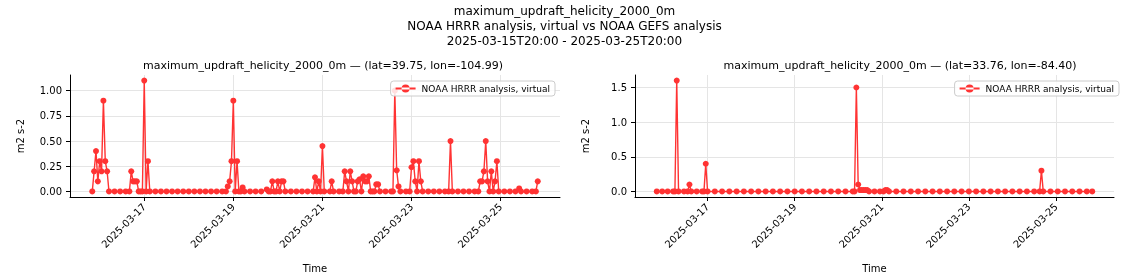  I want to click on chart-title: maximum_updraft_helicity_2000_0m — (lat=39.75, lon=-104.99), so click(323, 65).